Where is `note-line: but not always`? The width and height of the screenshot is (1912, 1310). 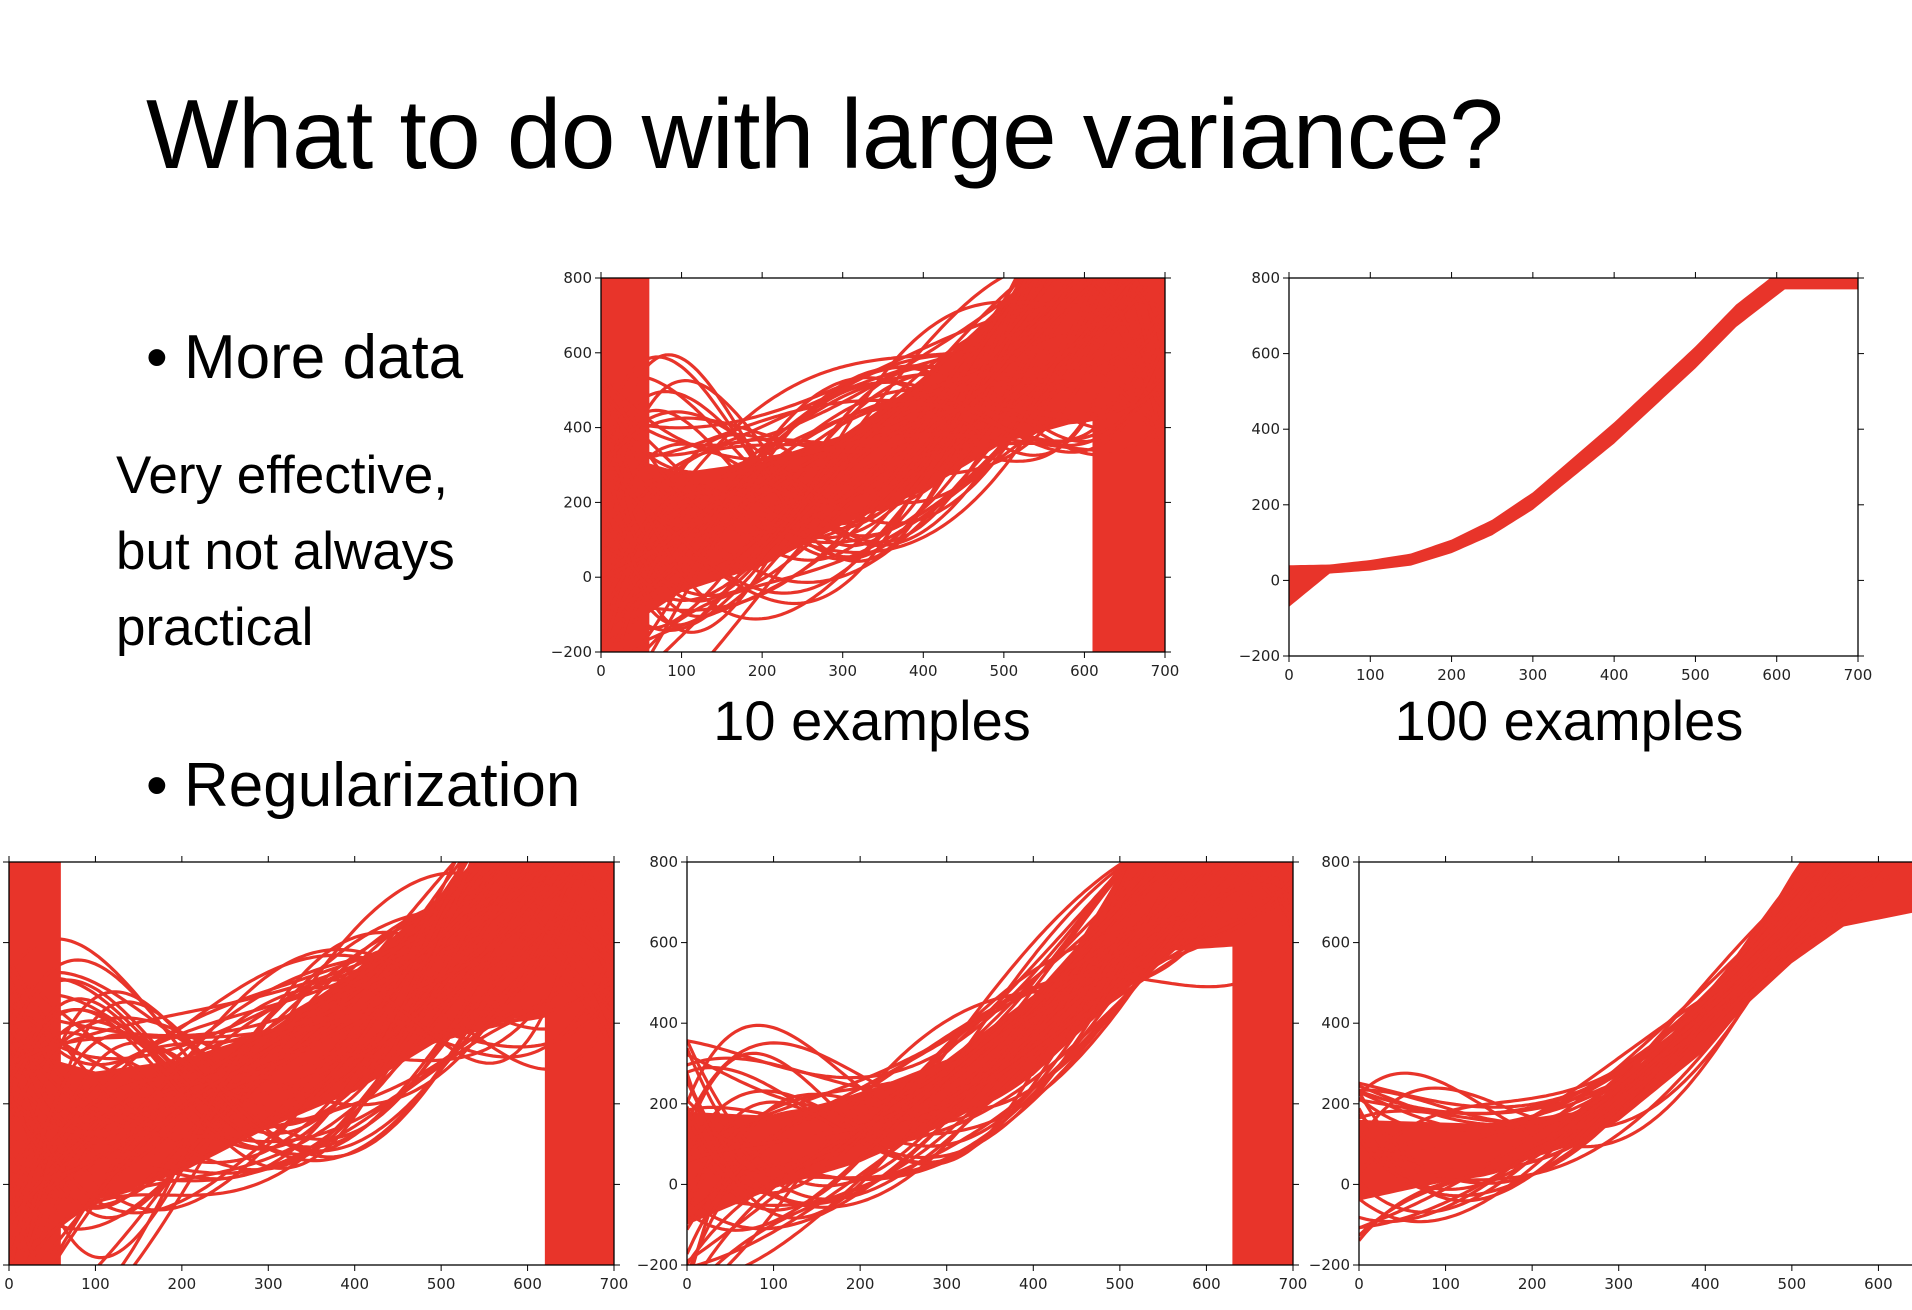
note-line: but not always is located at coordinates (285, 551).